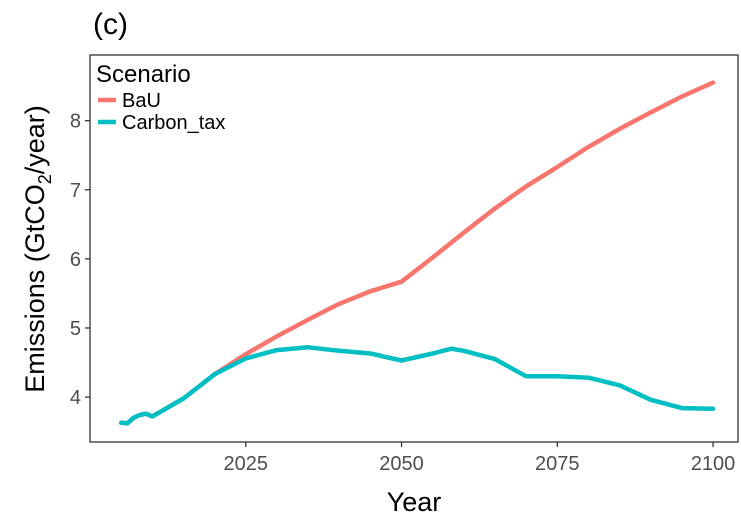 Image resolution: width=741 pixels, height=523 pixels. What do you see at coordinates (141, 101) in the screenshot?
I see `legend-label-bau: BaU` at bounding box center [141, 101].